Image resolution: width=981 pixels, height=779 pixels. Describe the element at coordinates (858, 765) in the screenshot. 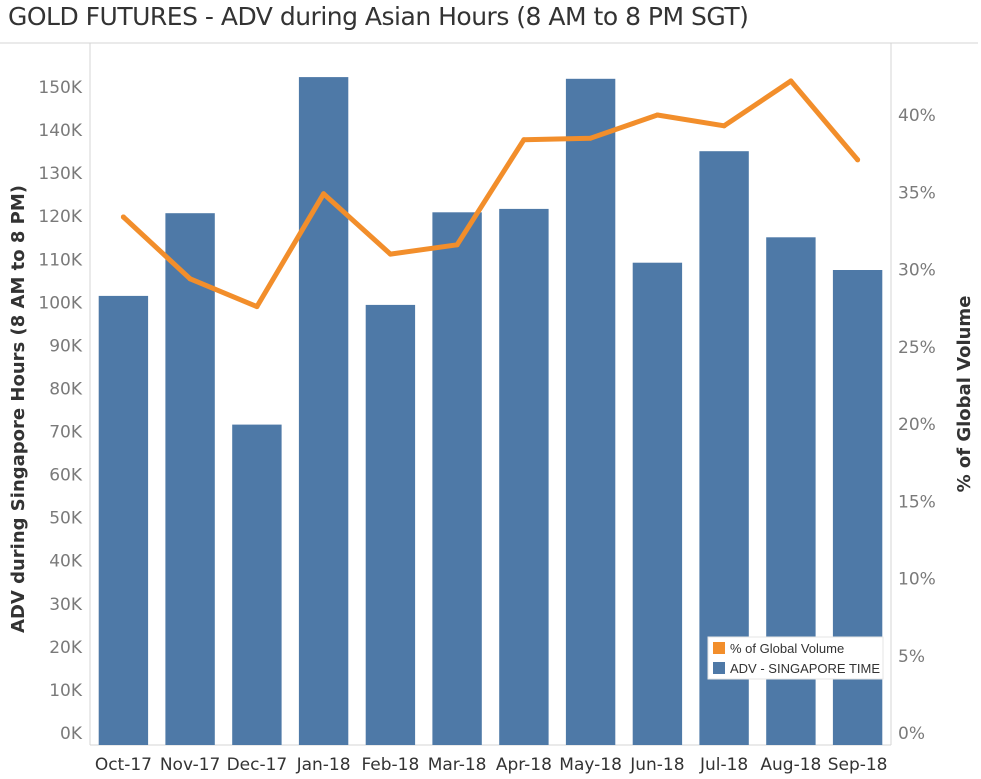

I see `x-tick-sep-18: Sep-18` at that location.